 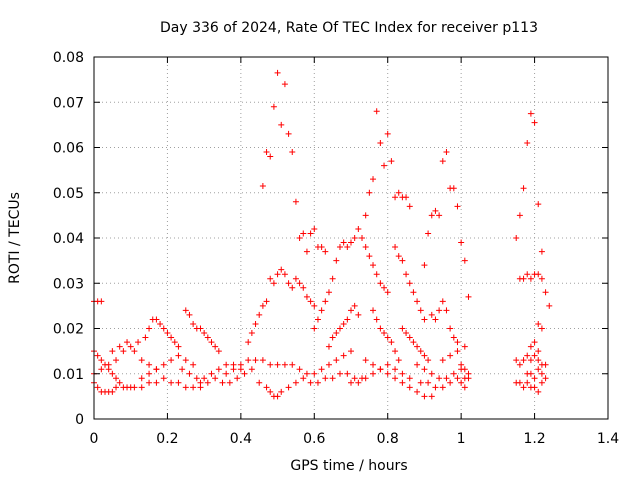 I want to click on y-tick-label: 0.01, so click(x=68, y=375).